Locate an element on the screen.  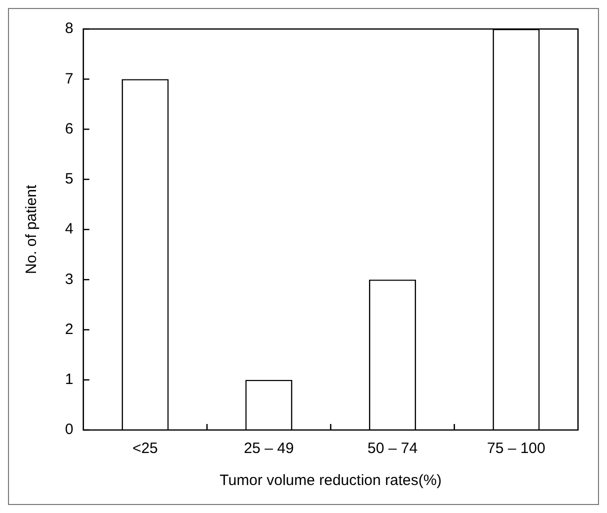
y-tick-label: 3 is located at coordinates (69, 279).